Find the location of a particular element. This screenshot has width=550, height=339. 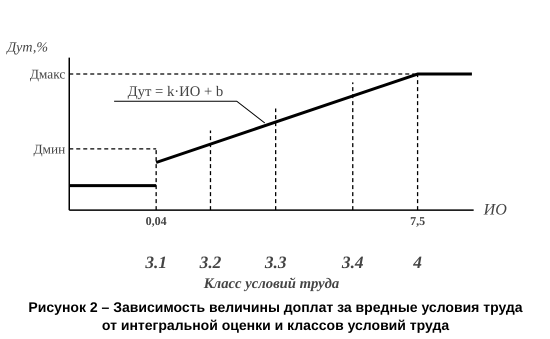

x-tick-label: 7,5 is located at coordinates (418, 221).